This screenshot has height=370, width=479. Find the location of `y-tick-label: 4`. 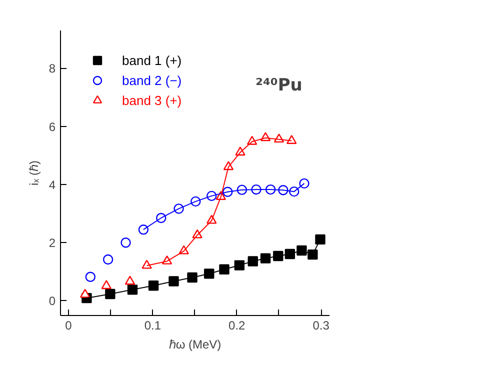

y-tick-label: 4 is located at coordinates (52, 185).